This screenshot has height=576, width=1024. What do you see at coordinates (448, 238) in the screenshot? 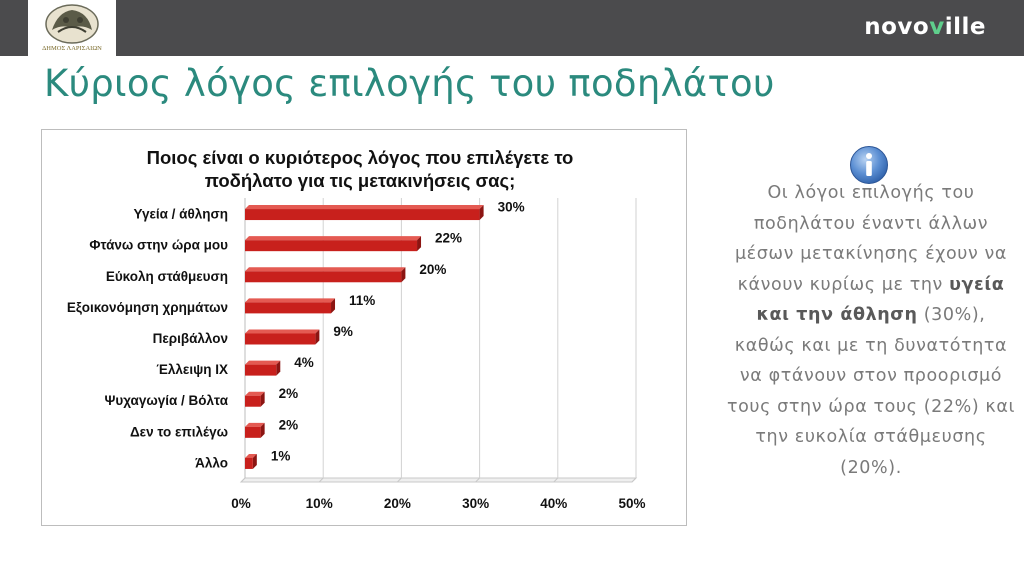
I see `data-label: 22%` at bounding box center [448, 238].